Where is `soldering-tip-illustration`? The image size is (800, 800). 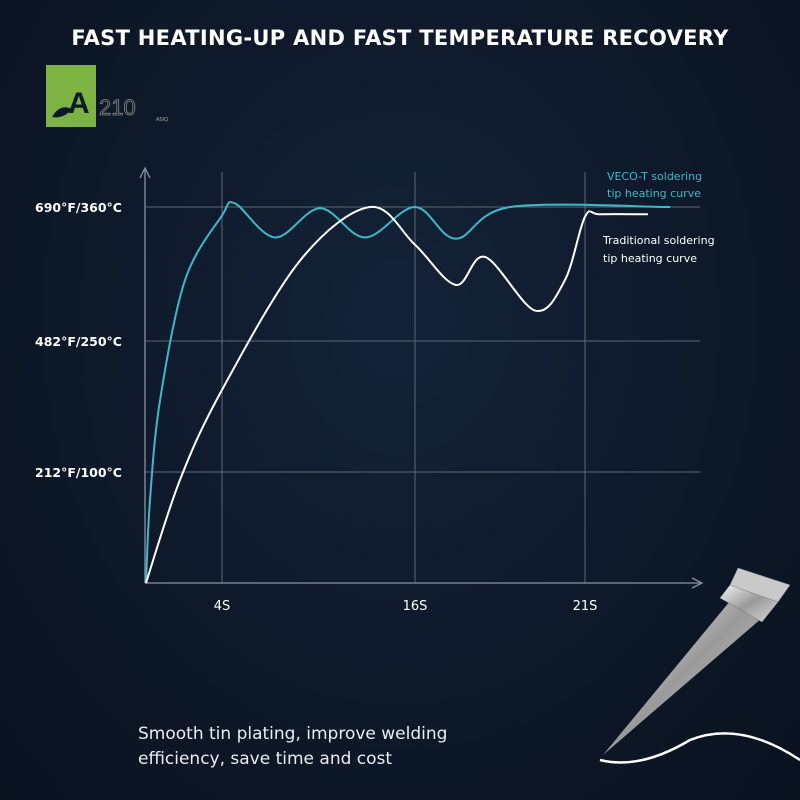 soldering-tip-illustration is located at coordinates (699, 665).